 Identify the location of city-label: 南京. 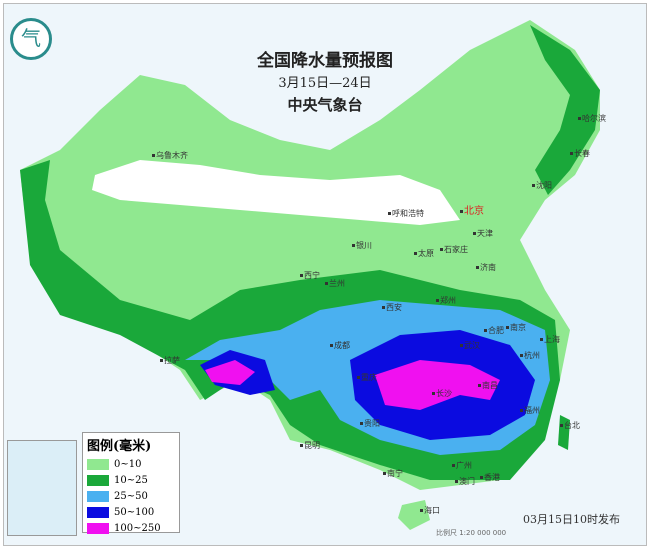
(516, 327).